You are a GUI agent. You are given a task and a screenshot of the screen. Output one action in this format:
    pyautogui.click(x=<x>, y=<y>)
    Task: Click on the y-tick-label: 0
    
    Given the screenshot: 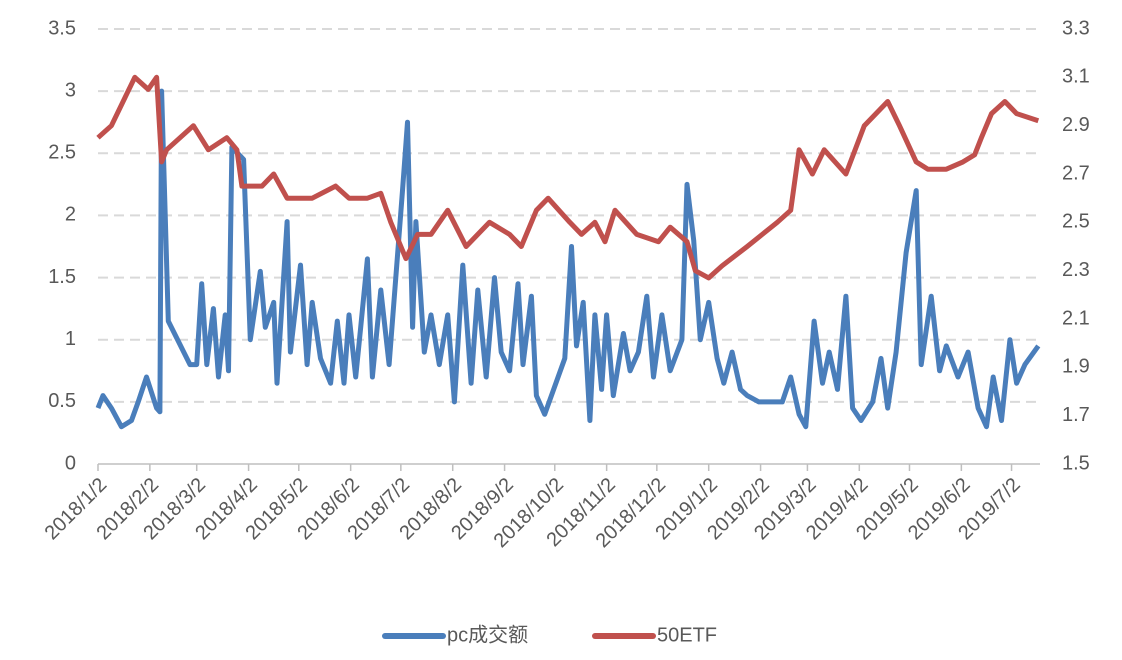 What is the action you would take?
    pyautogui.click(x=70, y=463)
    